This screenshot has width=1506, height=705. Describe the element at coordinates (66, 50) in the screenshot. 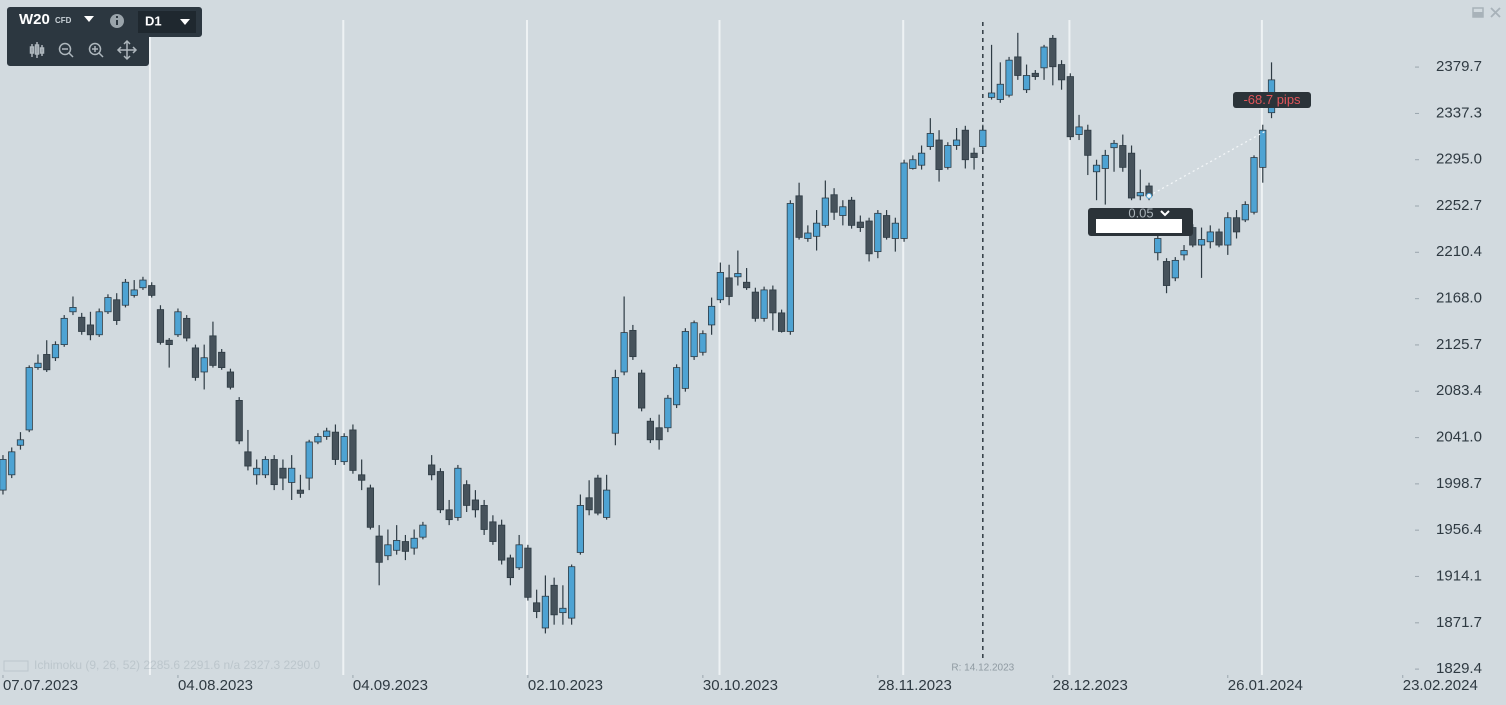

I see `zoom-out-icon` at that location.